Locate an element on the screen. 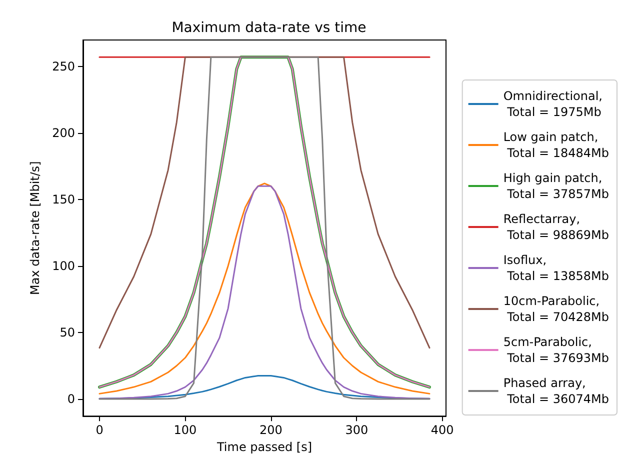  y-tick-label: 50 is located at coordinates (67, 332).